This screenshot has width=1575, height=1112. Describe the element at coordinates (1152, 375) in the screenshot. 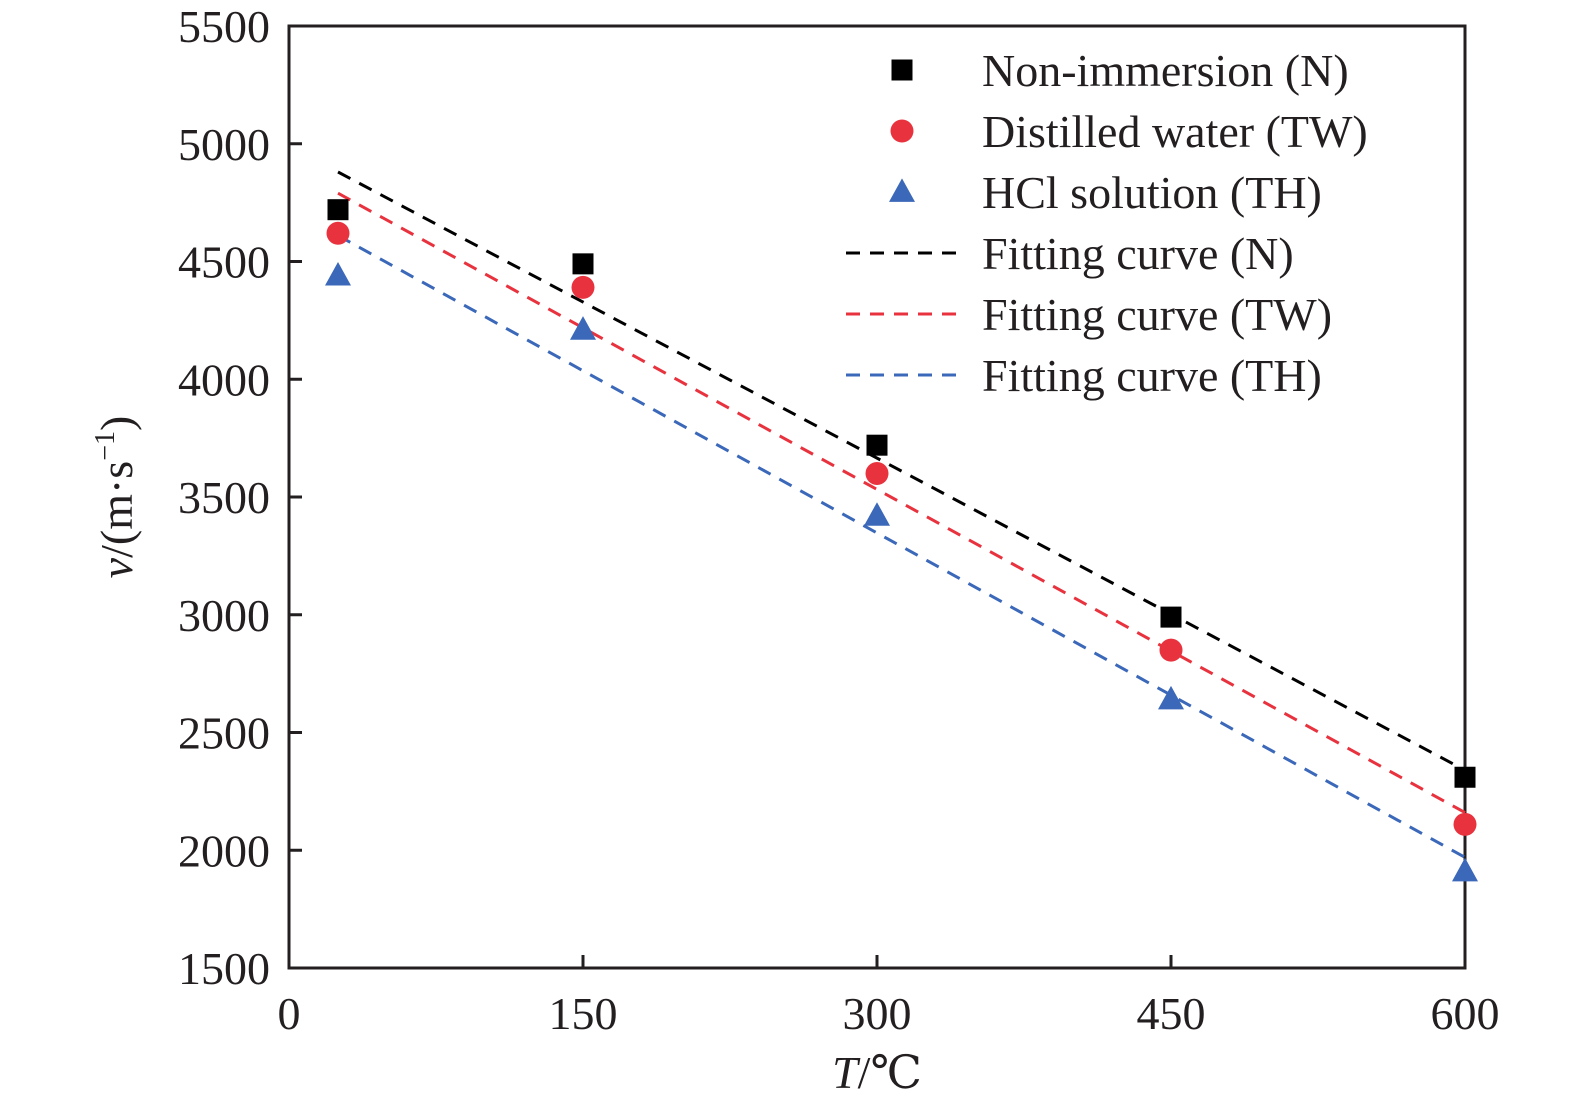

I see `legend-label-5: Fitting curve (TH)` at that location.